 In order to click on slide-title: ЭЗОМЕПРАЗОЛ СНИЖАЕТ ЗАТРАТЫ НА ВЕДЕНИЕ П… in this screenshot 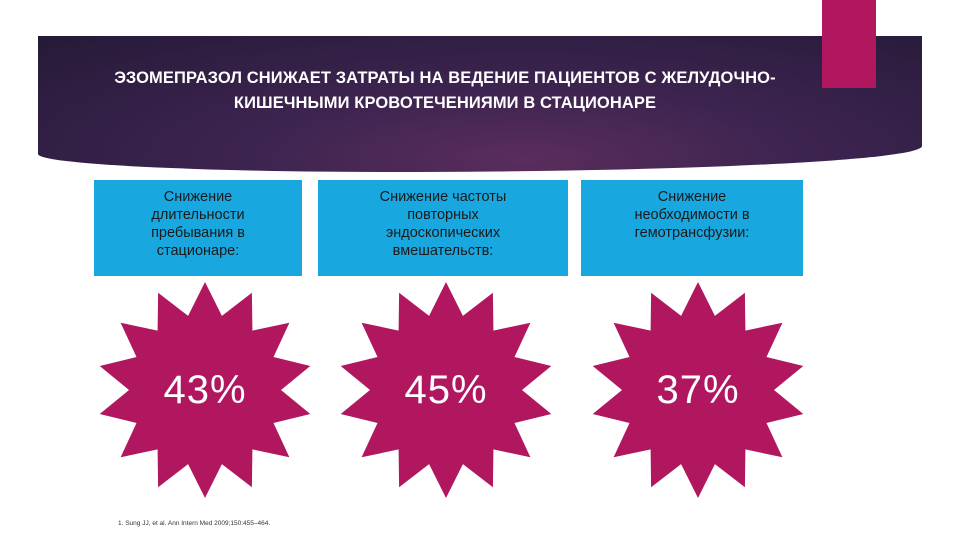, I will do `click(445, 90)`.